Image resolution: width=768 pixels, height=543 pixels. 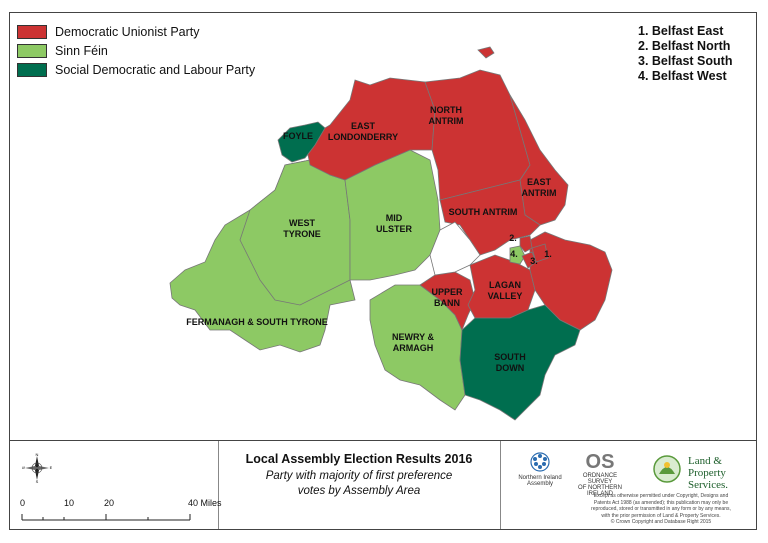 What do you see at coordinates (514, 254) in the screenshot?
I see `belfast-mark-4: 4.` at bounding box center [514, 254].